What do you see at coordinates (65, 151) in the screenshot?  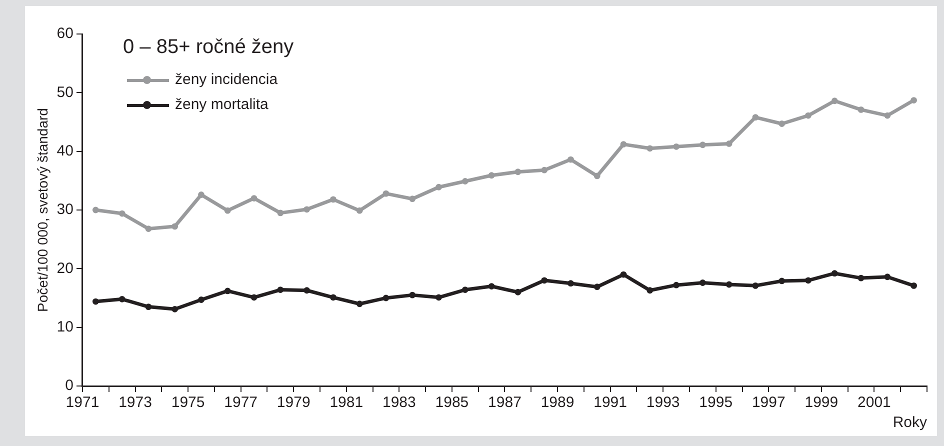 I see `y-tick-label: 40` at bounding box center [65, 151].